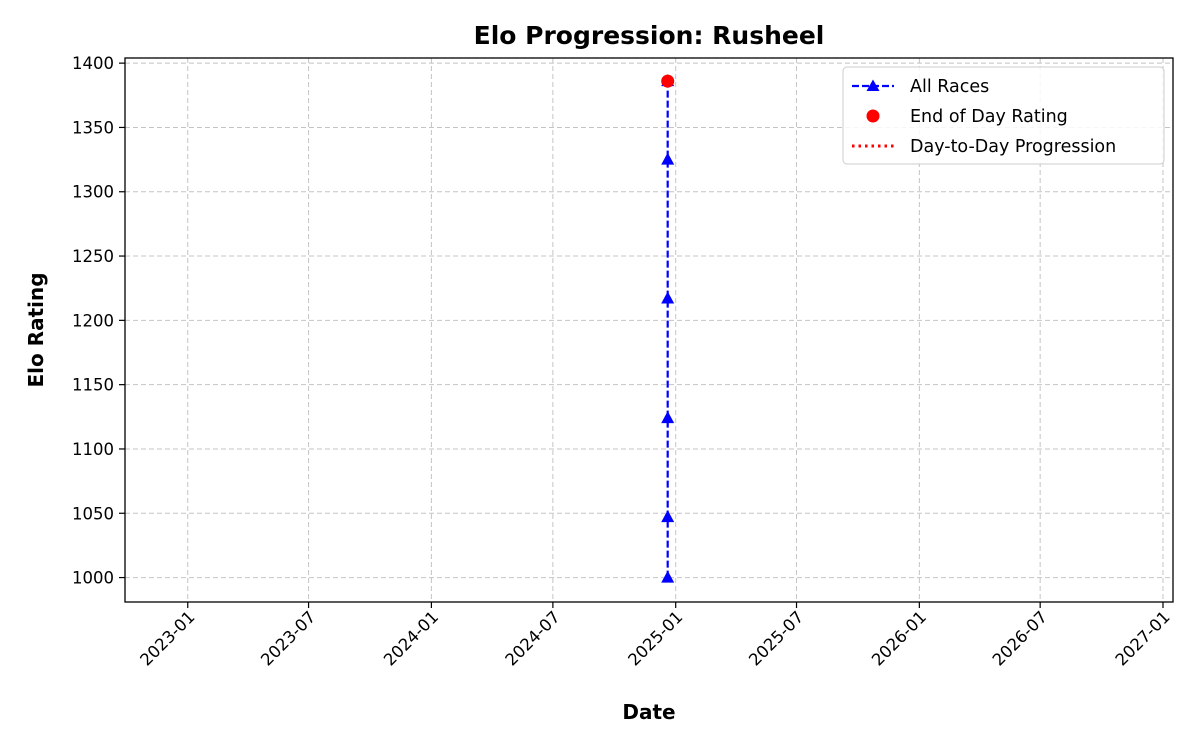  I want to click on end-of-day-point, so click(668, 81).